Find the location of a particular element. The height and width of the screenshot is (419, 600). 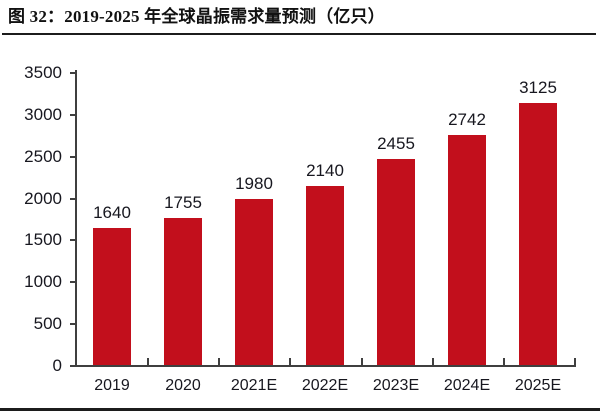

bar-value-label: 3125 is located at coordinates (538, 87).